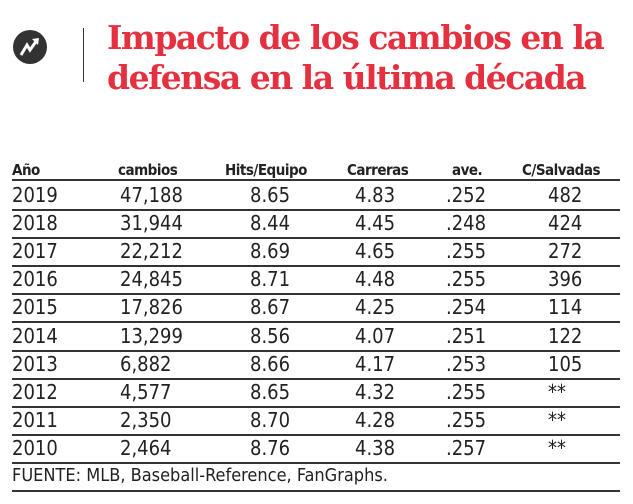 The width and height of the screenshot is (633, 504). I want to click on cell-cambios: 17,826, so click(151, 307).